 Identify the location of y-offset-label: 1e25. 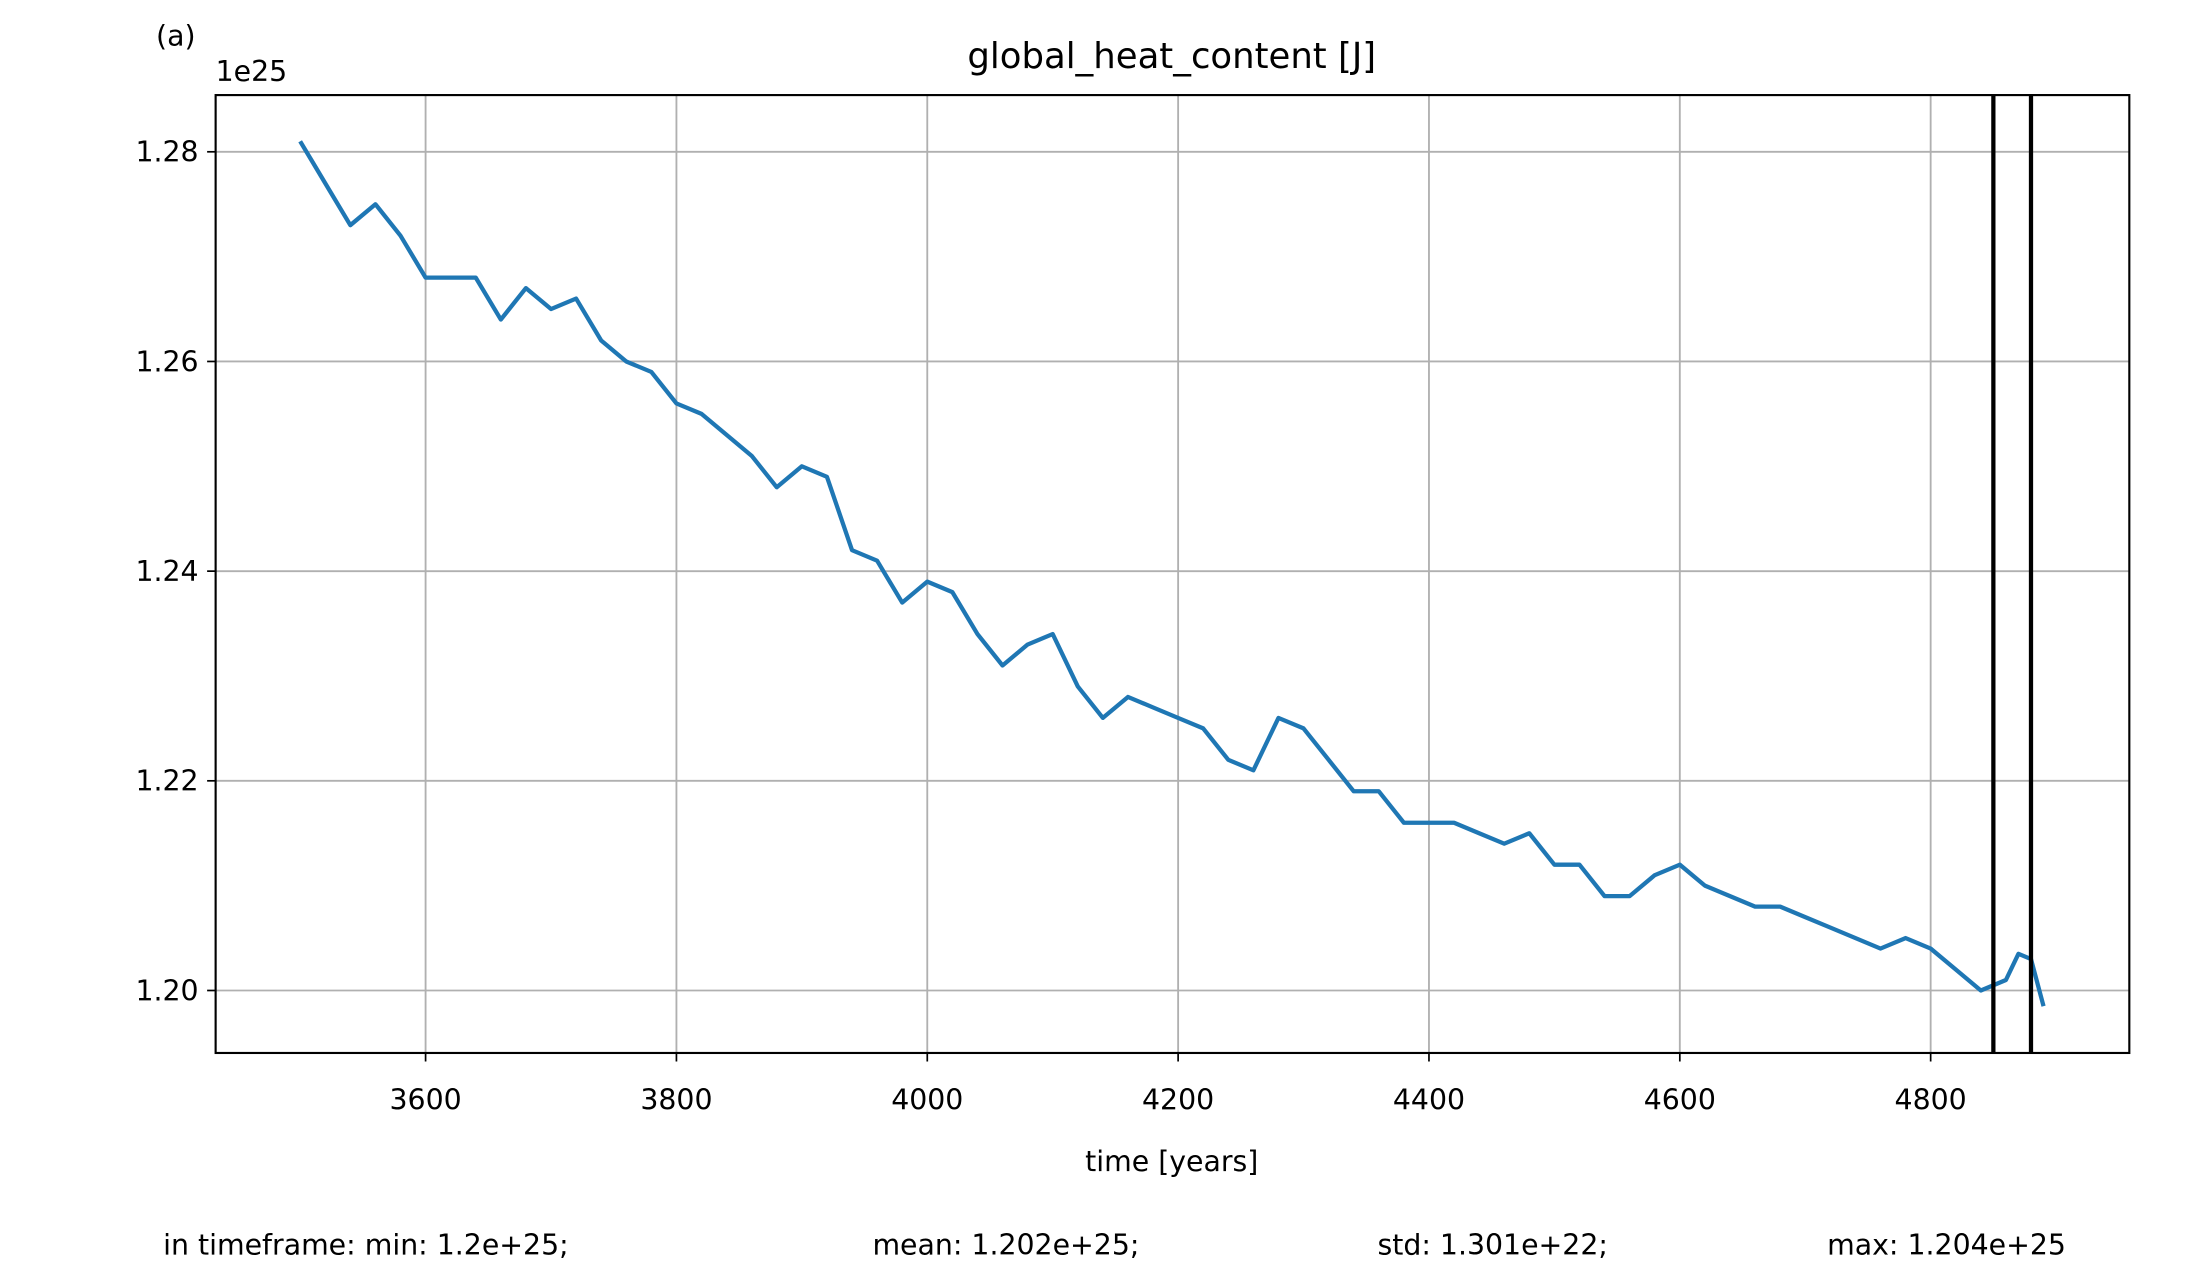
(252, 71).